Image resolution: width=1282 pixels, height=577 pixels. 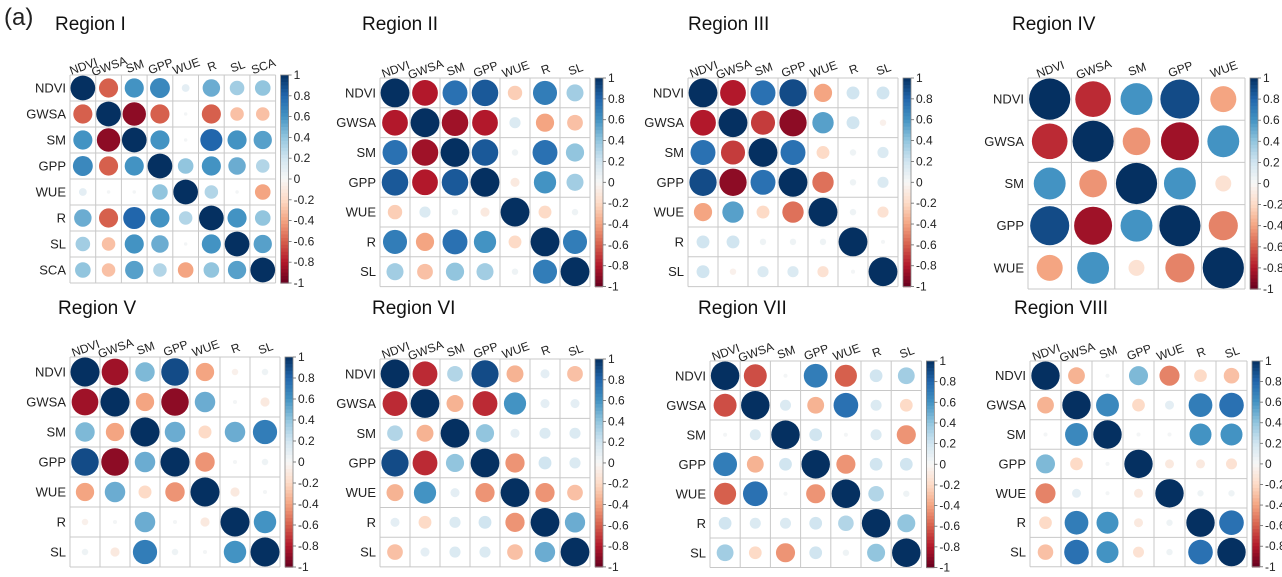 What do you see at coordinates (618, 224) in the screenshot?
I see `colorbar-tick-label: -0.4` at bounding box center [618, 224].